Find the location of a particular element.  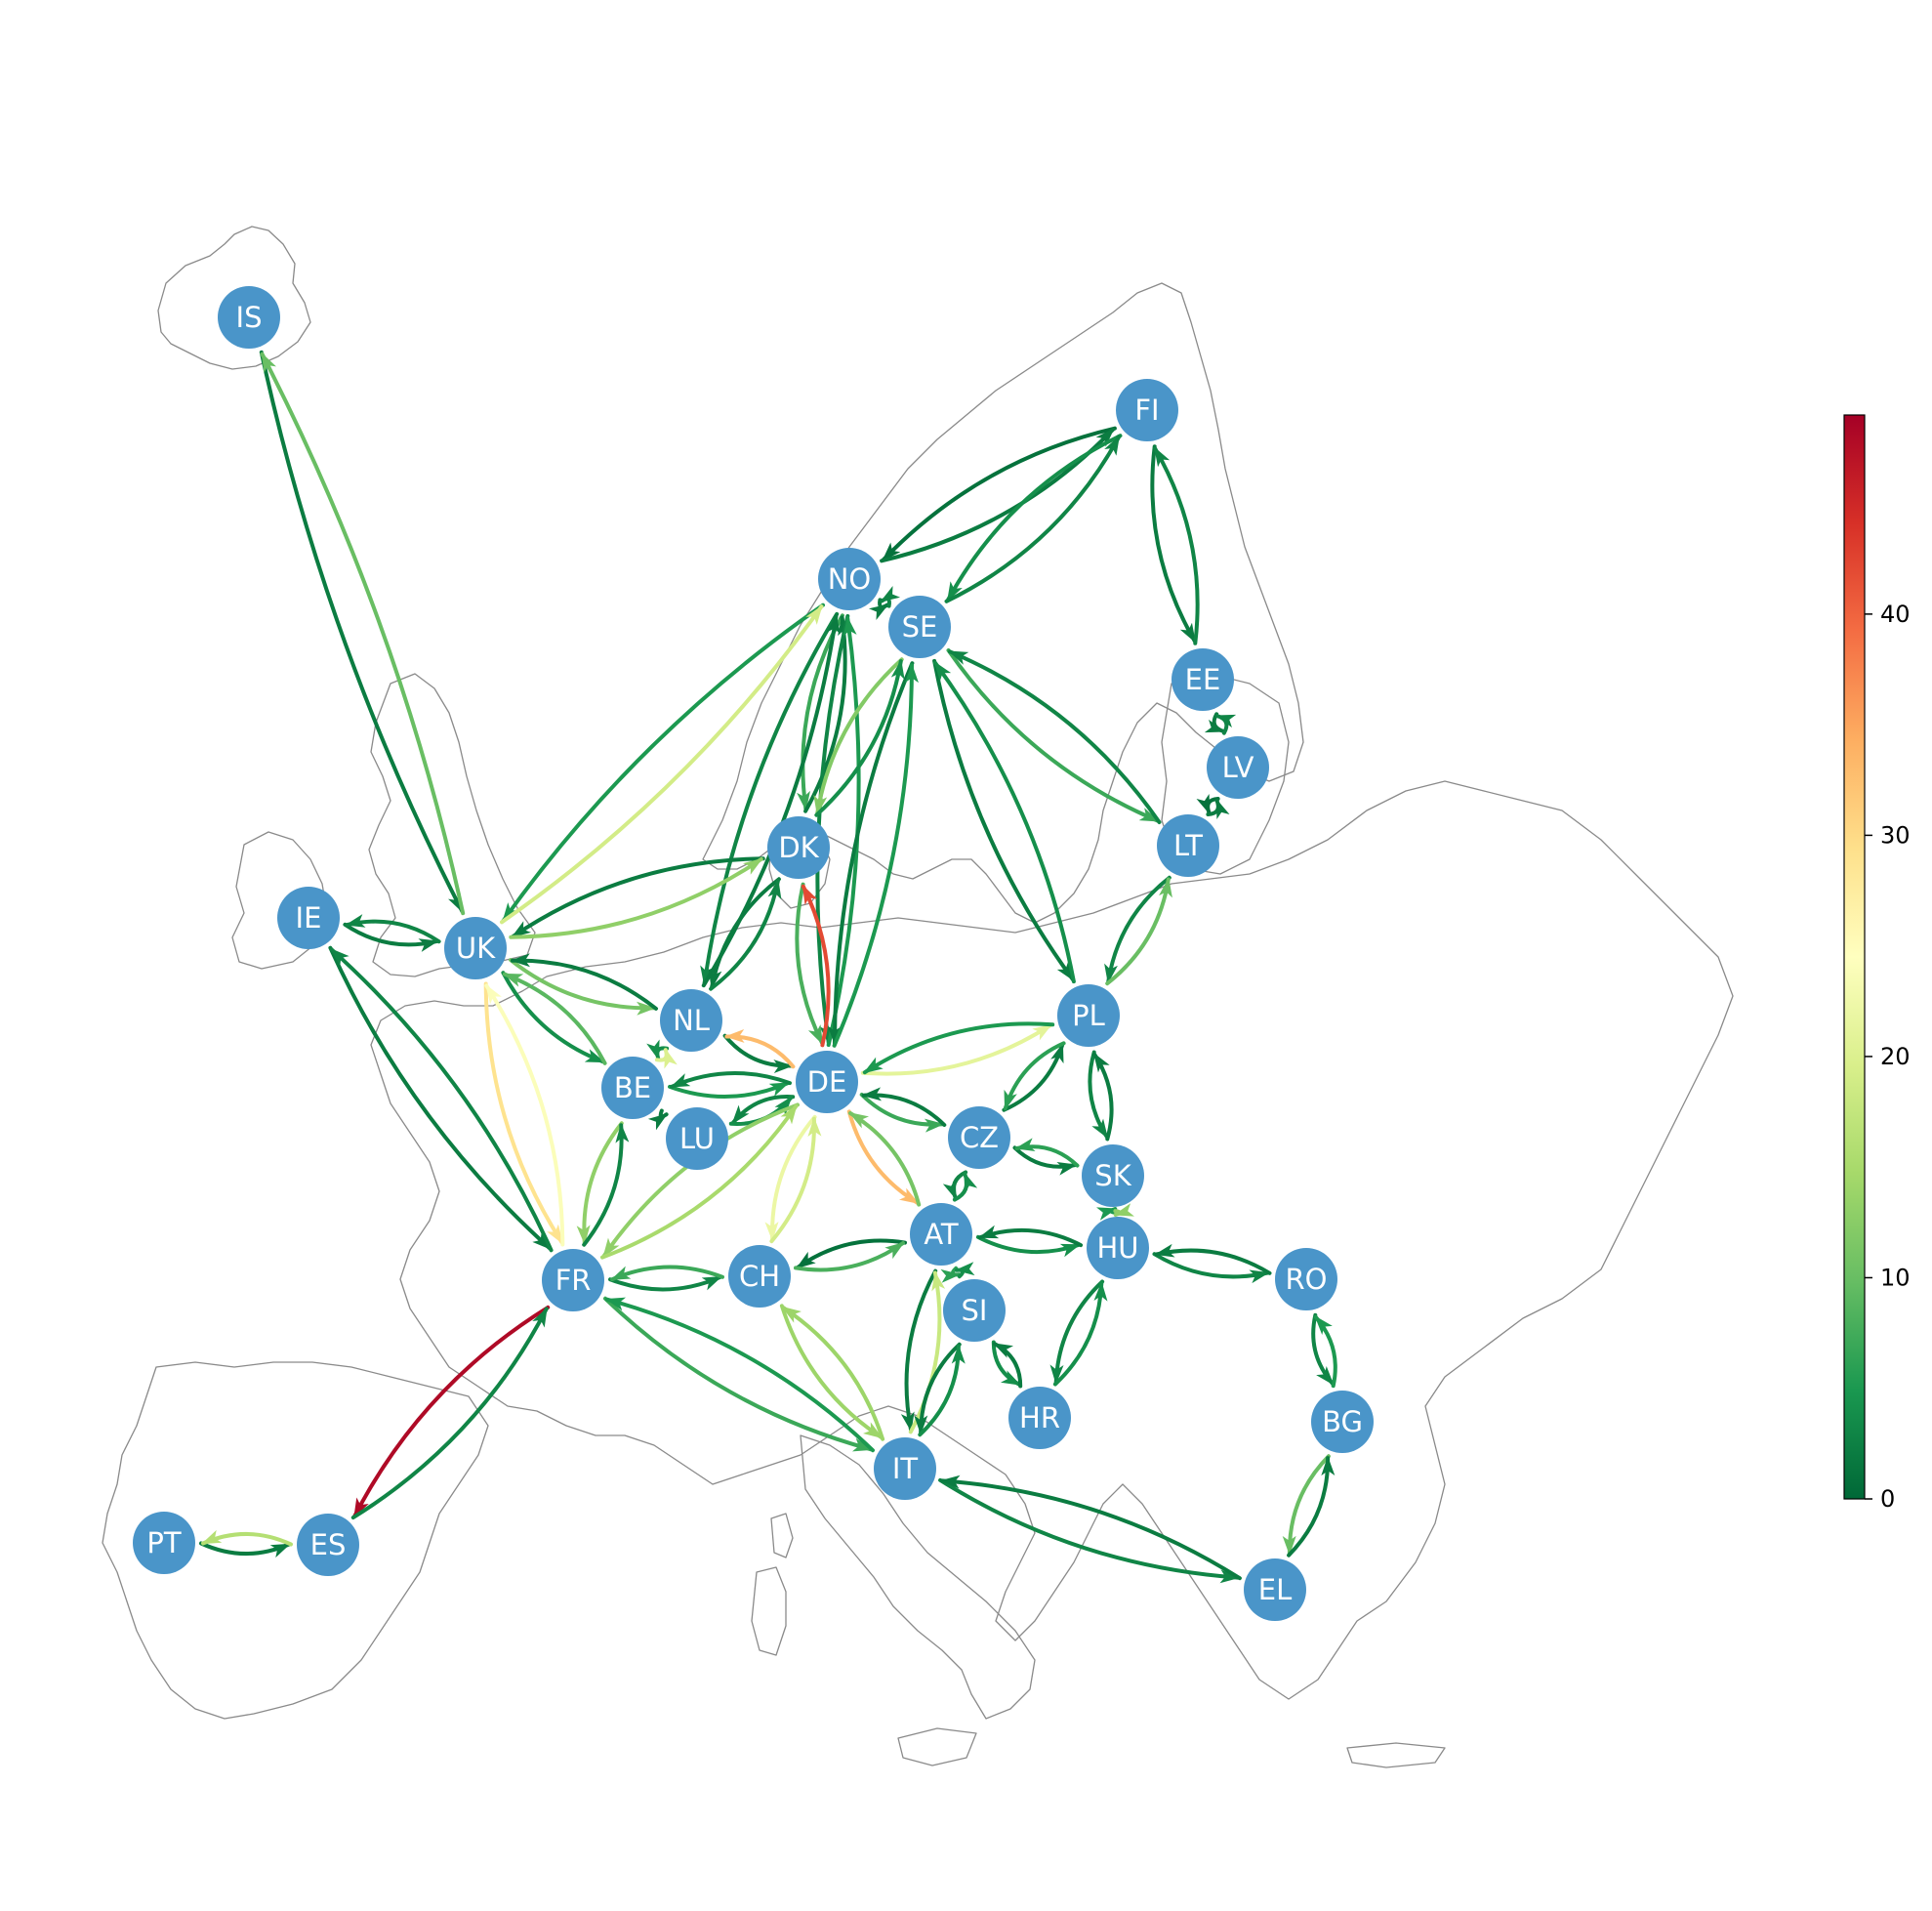

edge-de-pl is located at coordinates (956, 1049).